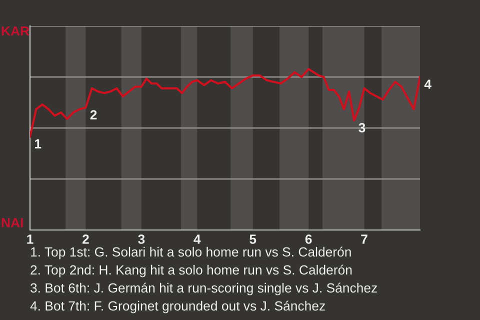  Describe the element at coordinates (93, 115) in the screenshot. I see `annotation: 2` at that location.